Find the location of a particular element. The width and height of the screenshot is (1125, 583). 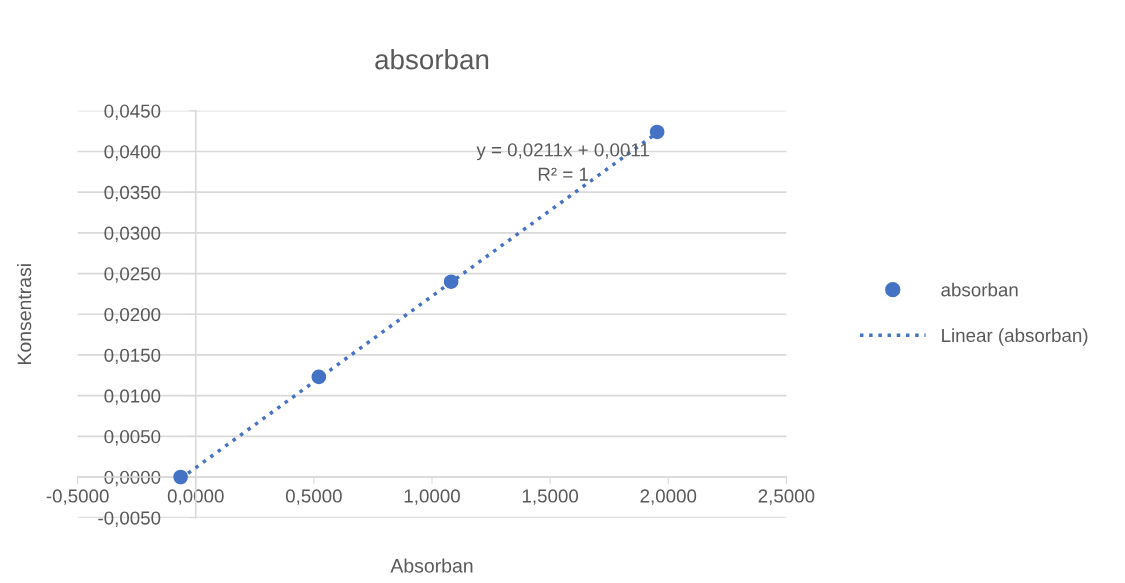

x-tick-label: 1,5000 is located at coordinates (550, 497).